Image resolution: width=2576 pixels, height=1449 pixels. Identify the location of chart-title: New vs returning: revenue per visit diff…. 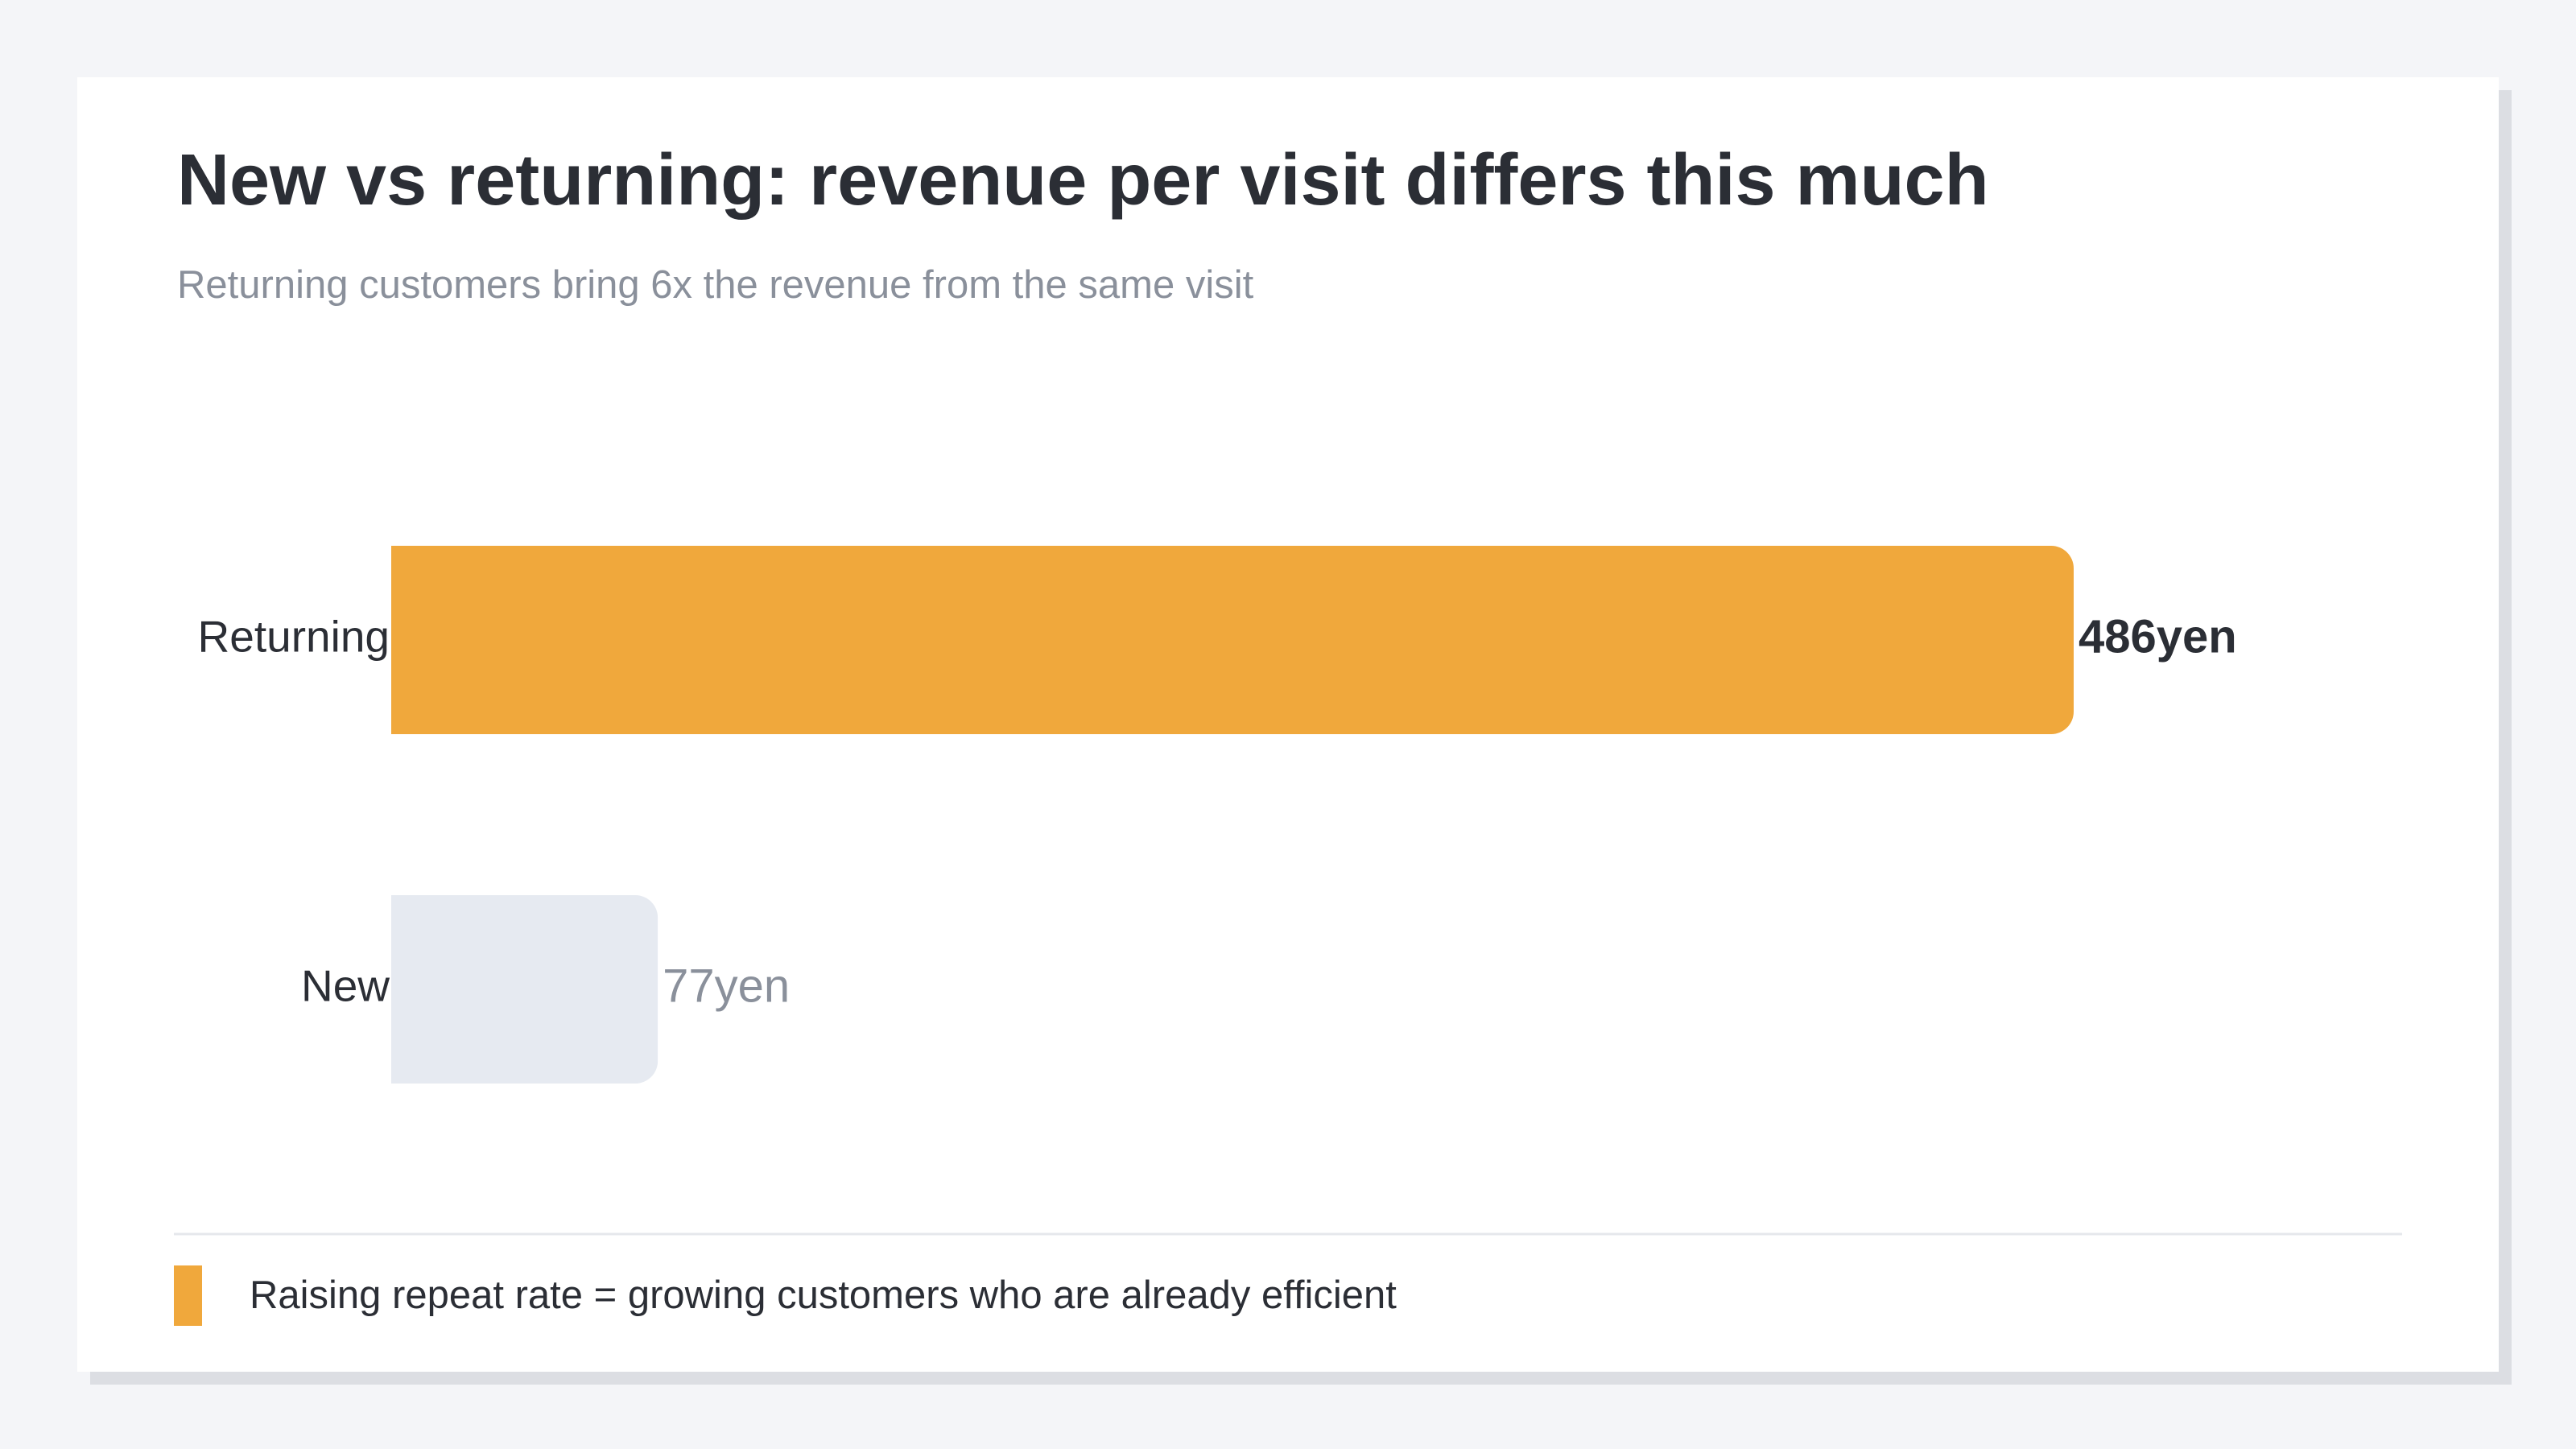
(1083, 180).